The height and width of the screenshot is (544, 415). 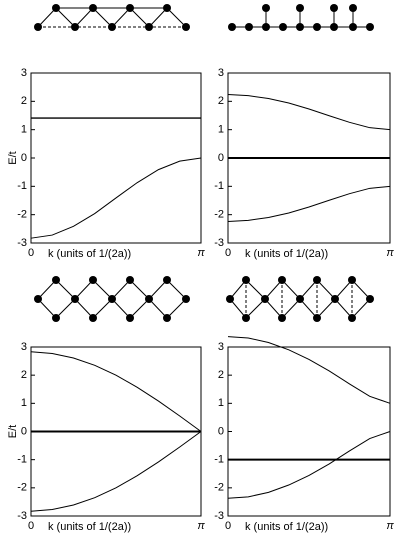 I want to click on comb-lattice, so click(x=301, y=17).